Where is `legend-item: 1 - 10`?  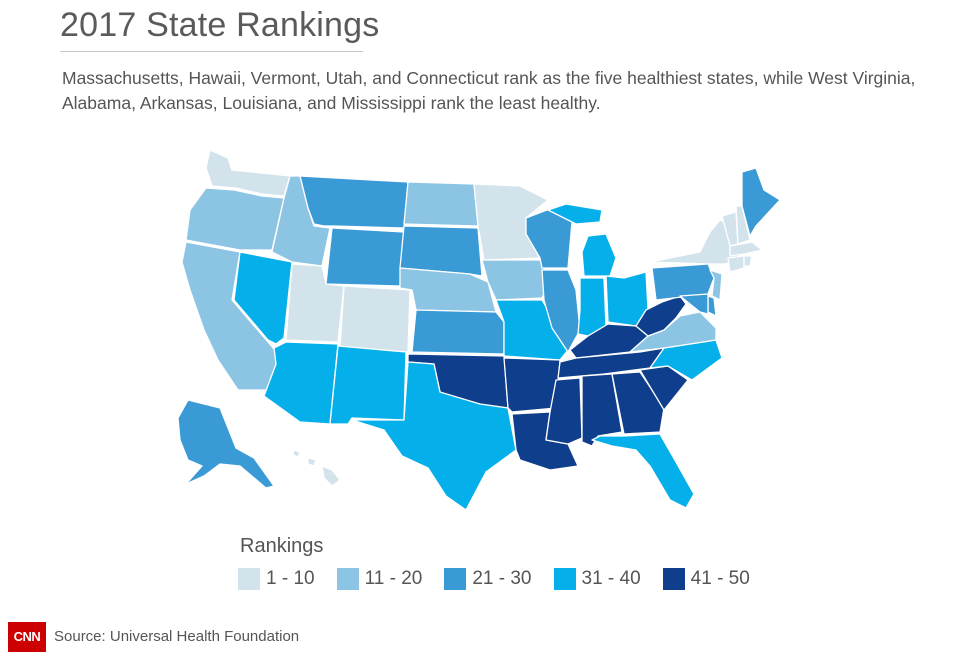 legend-item: 1 - 10 is located at coordinates (276, 579).